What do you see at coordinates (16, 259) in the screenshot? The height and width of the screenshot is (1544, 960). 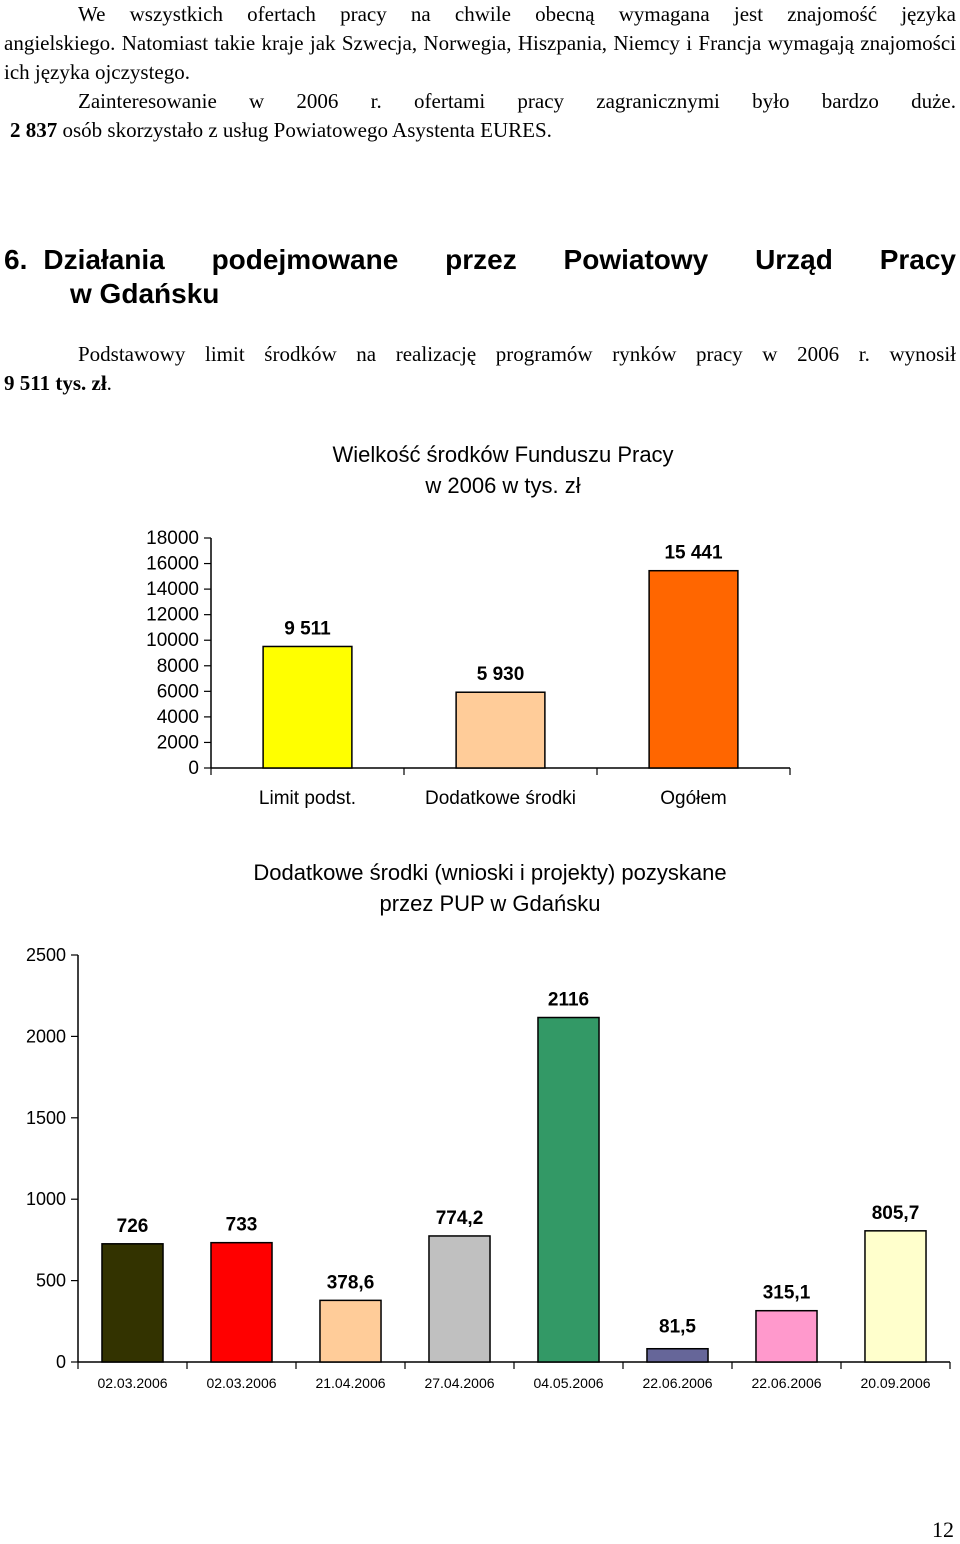 I see `section-number: 6.` at bounding box center [16, 259].